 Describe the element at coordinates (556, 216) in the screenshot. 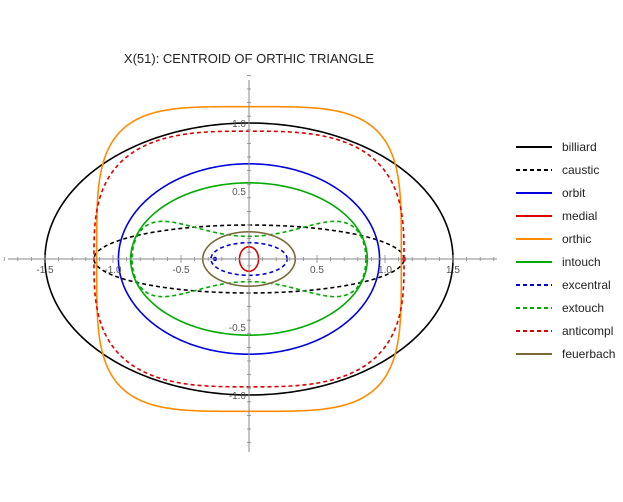

I see `legend-item-medial: medial` at that location.